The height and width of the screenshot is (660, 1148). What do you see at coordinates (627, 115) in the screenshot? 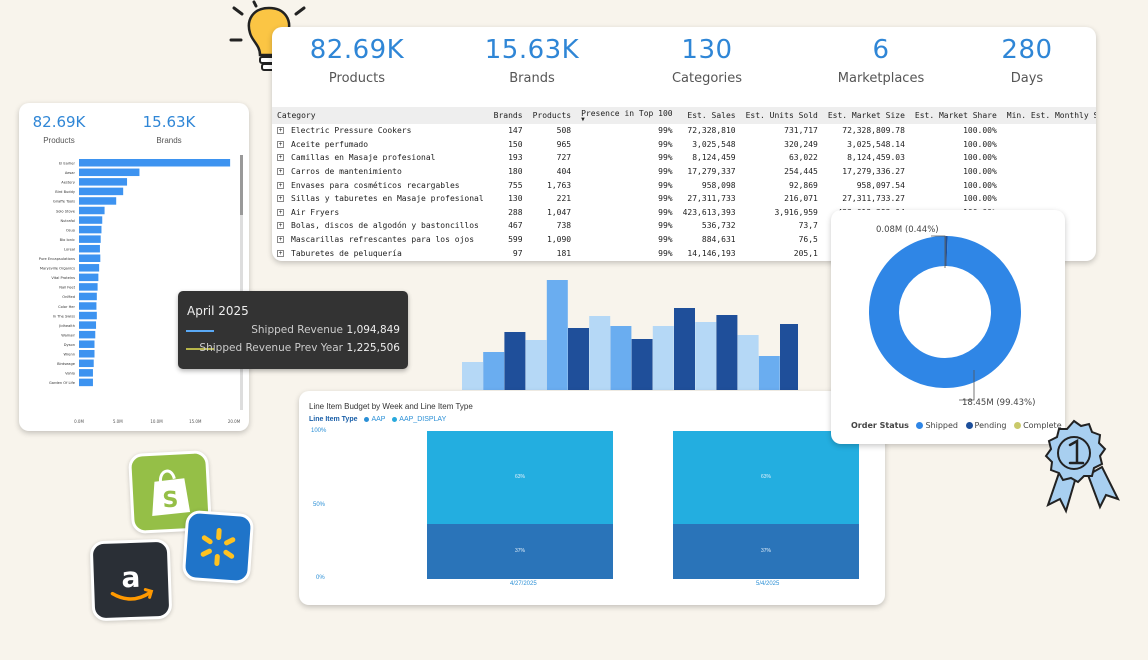
I see `column-header-presence: Presence in Top 100 ▼` at bounding box center [627, 115].